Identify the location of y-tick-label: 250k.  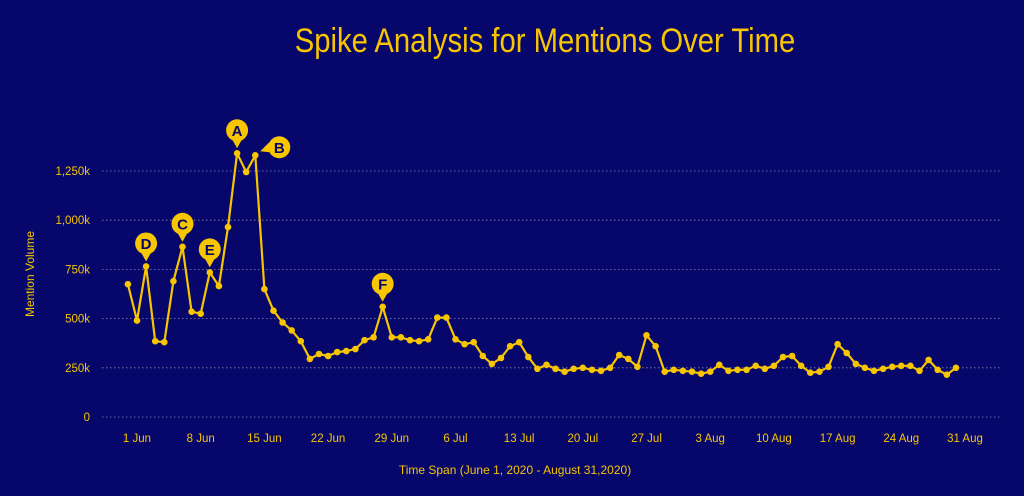
(77, 369).